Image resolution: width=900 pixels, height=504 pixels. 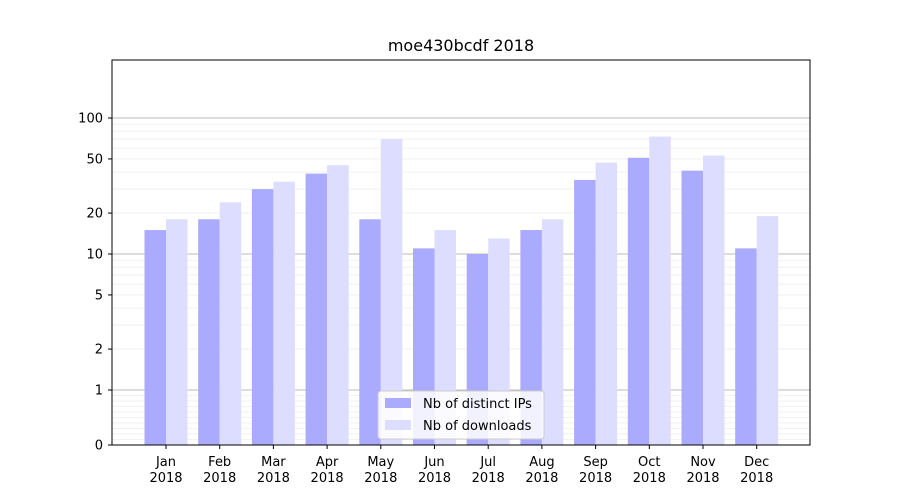 What do you see at coordinates (398, 425) in the screenshot?
I see `legend-swatch-downloads` at bounding box center [398, 425].